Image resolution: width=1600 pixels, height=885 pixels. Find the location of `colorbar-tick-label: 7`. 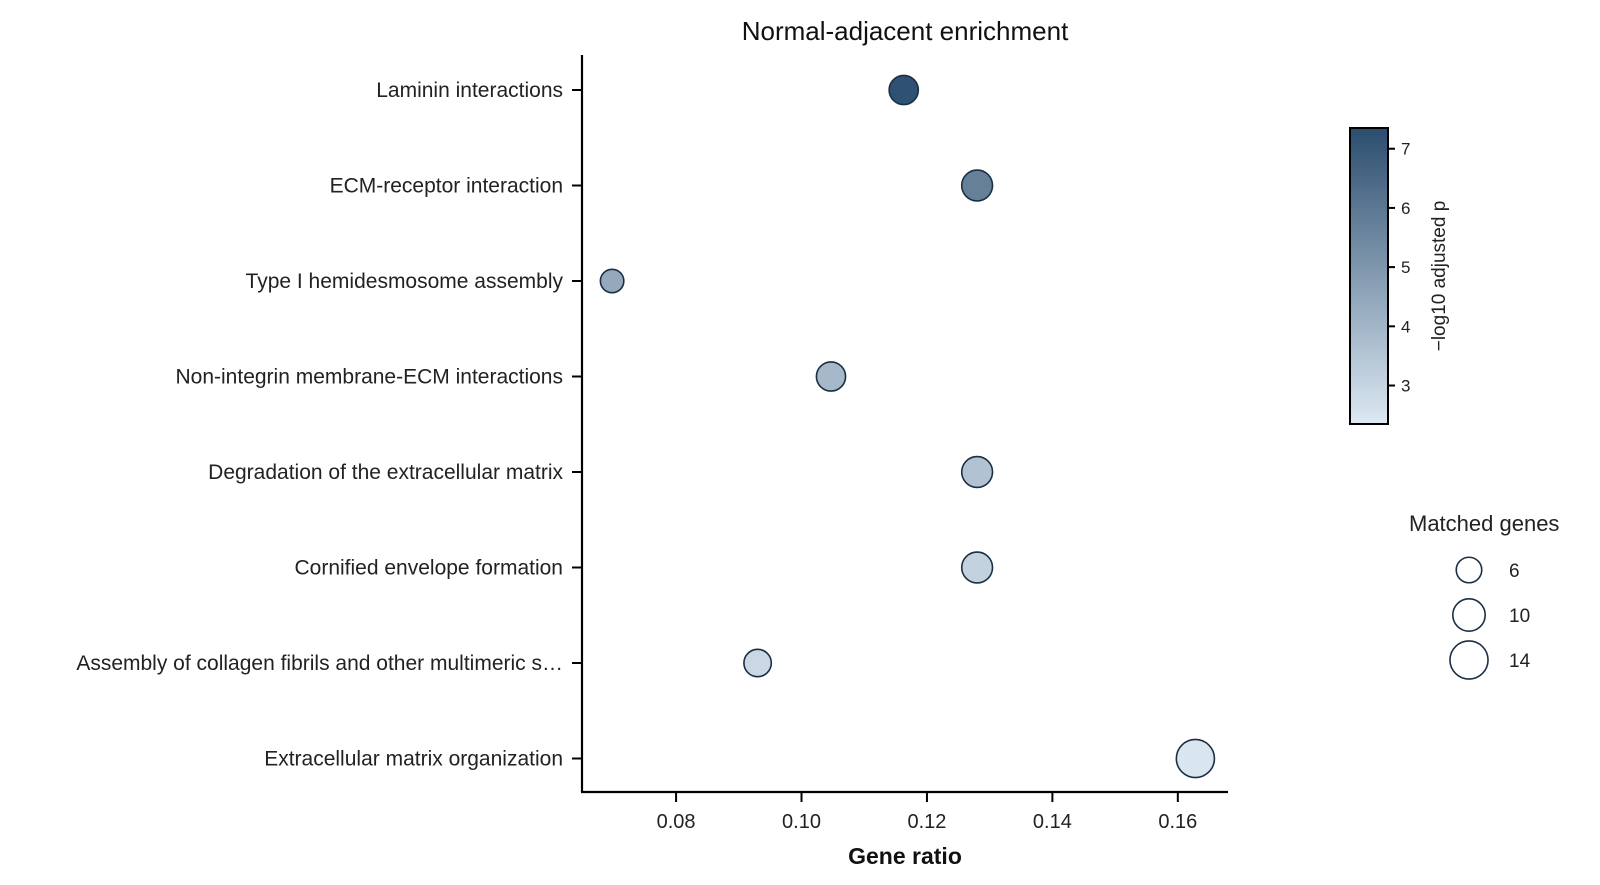

colorbar-tick-label: 7 is located at coordinates (1405, 149).